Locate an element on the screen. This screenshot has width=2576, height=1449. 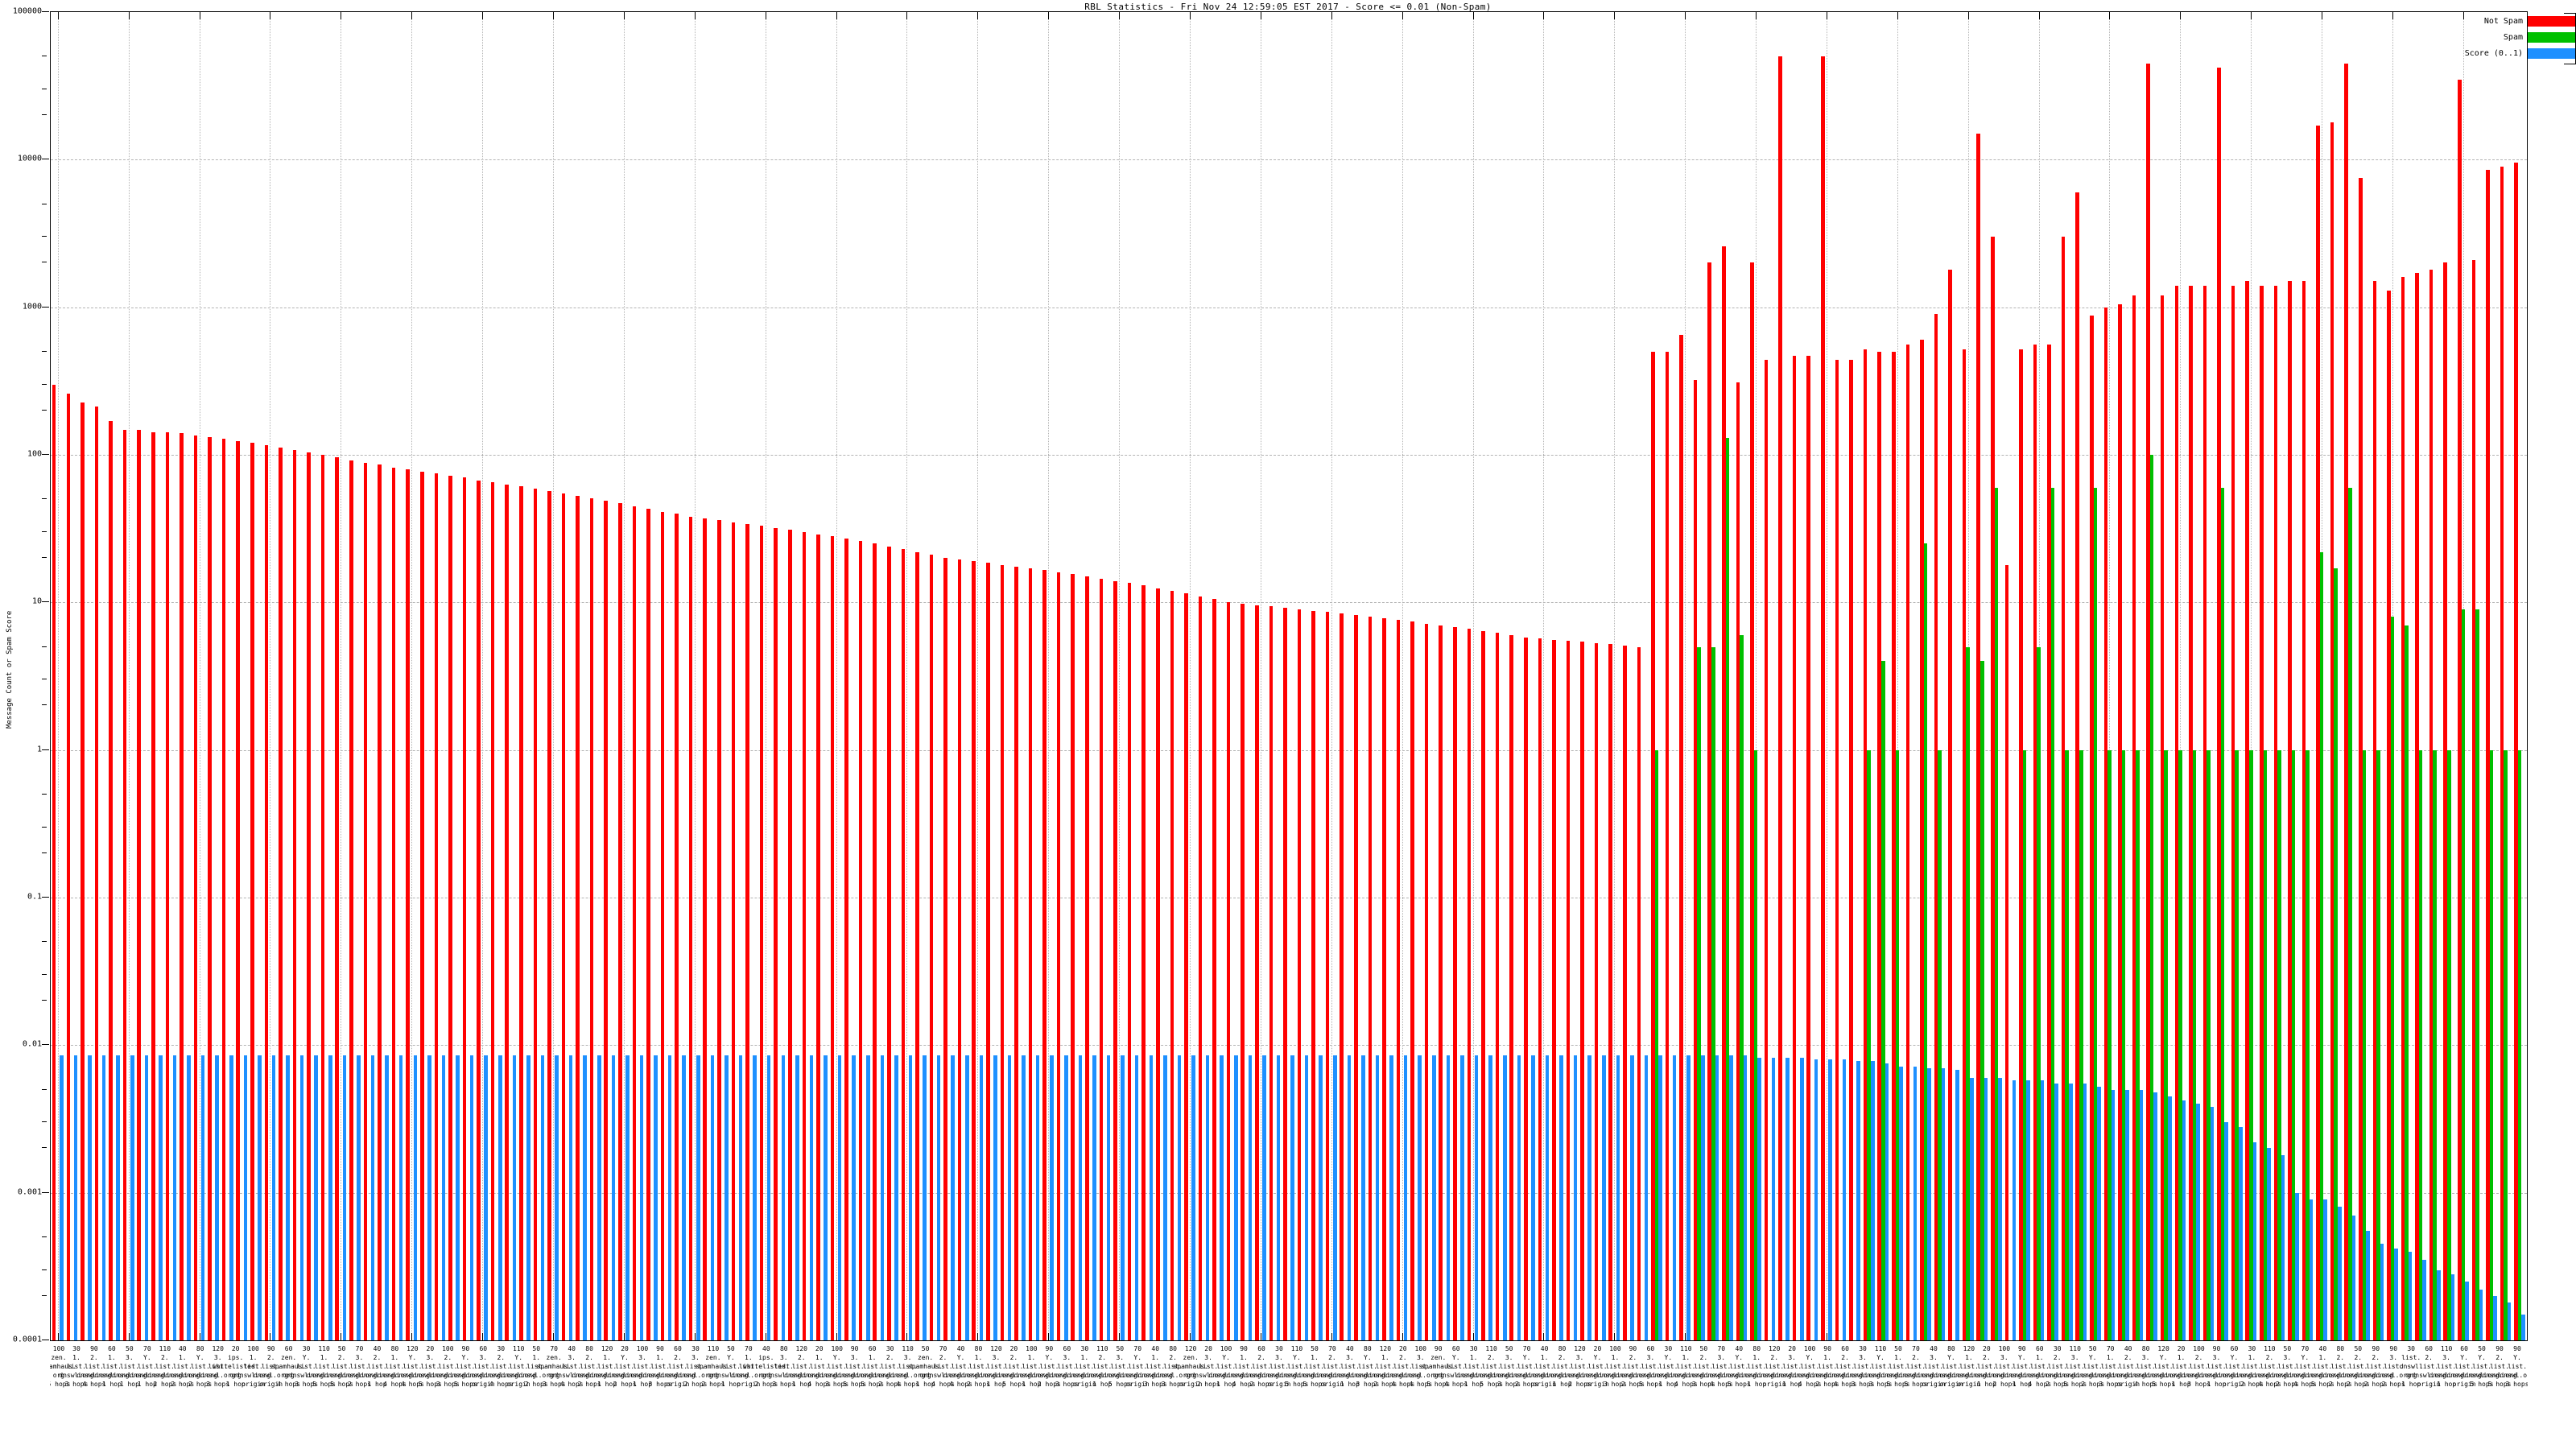
x-tick-label: 30 list. dnswl. org 1 hop is located at coordinates (2411, 1366).